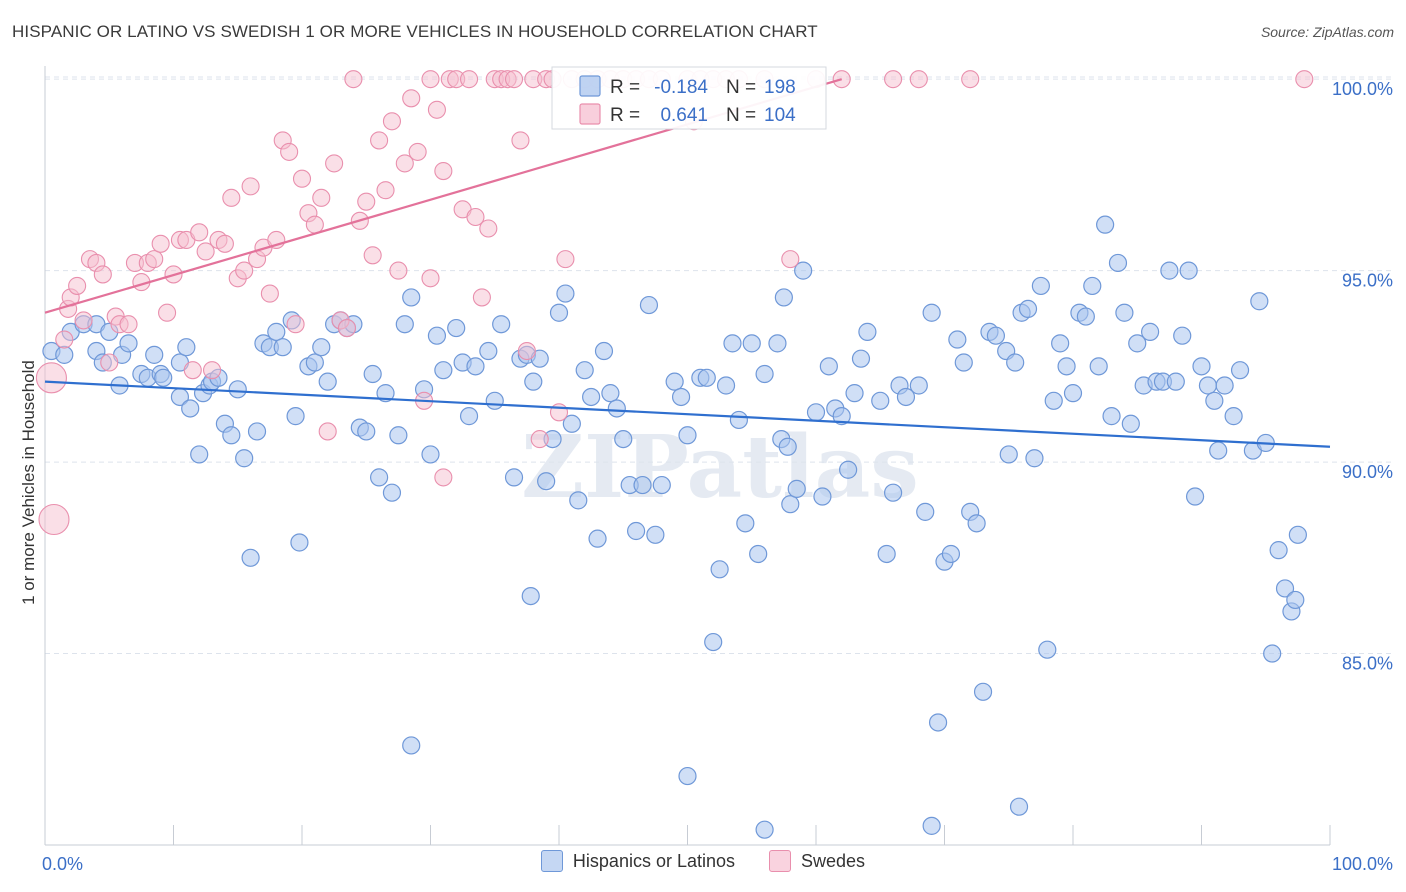  What do you see at coordinates (62, 864) in the screenshot?
I see `x-tick-label: 0.0%` at bounding box center [62, 864].